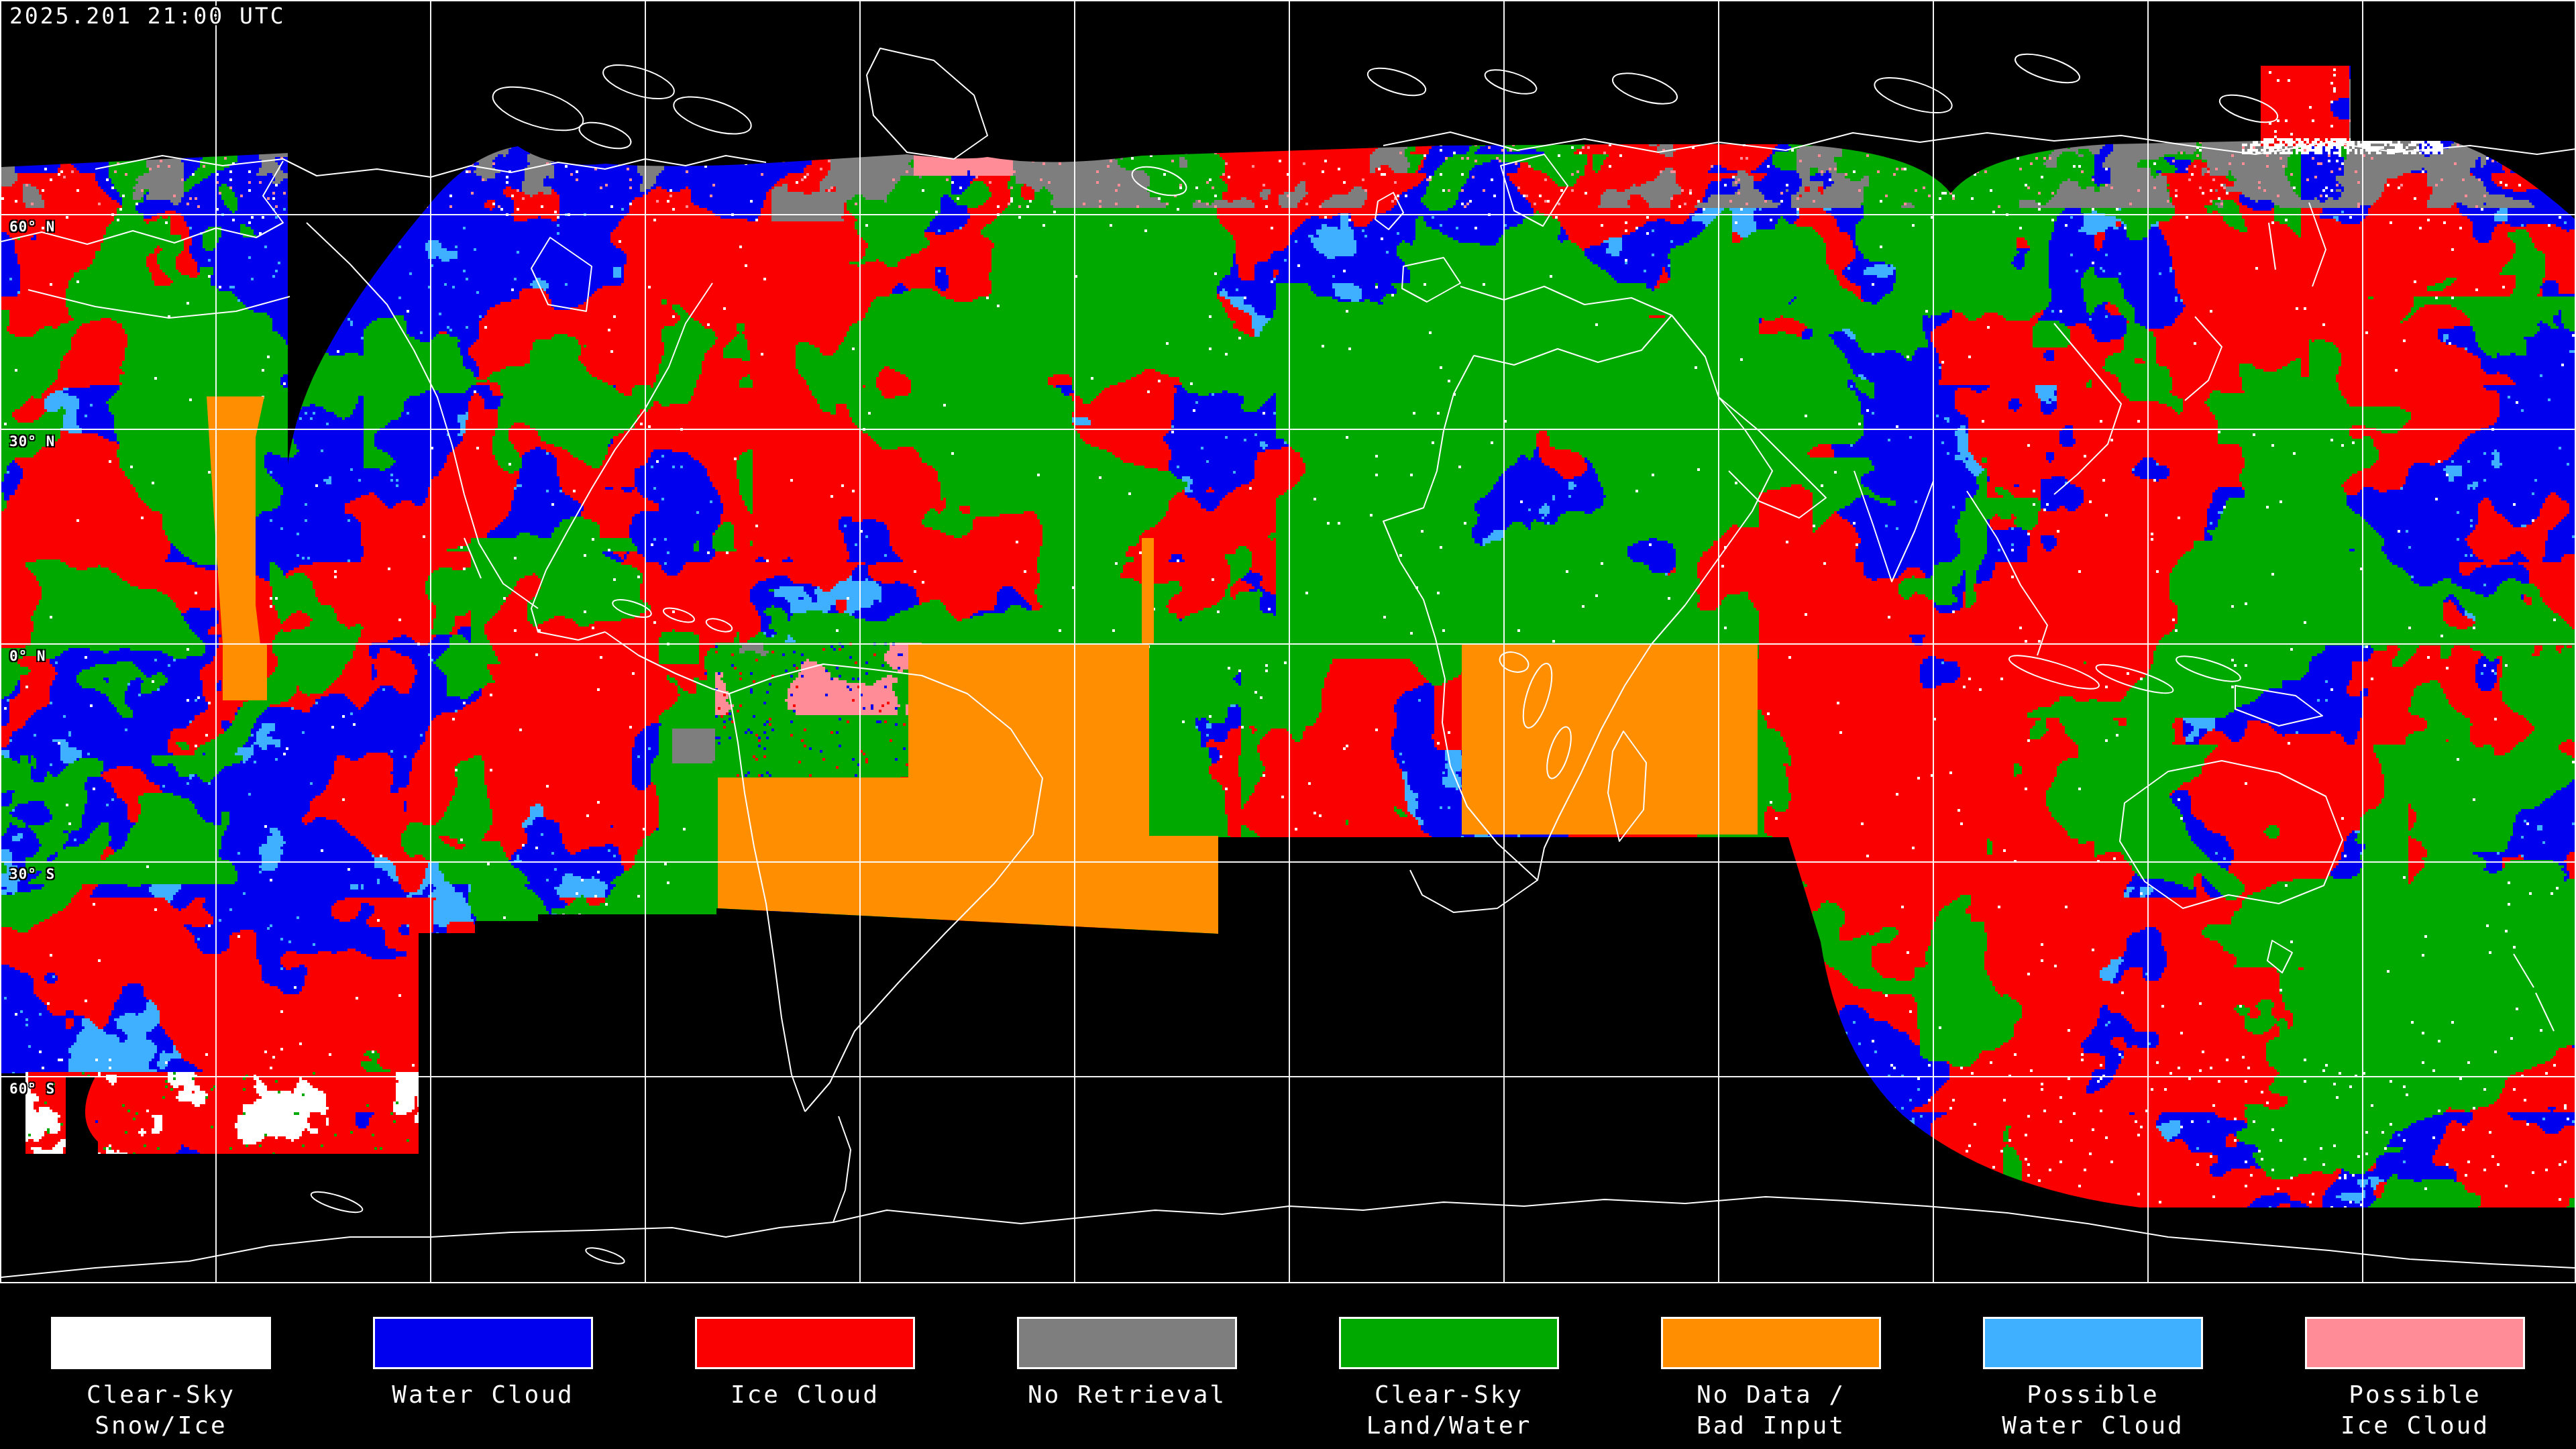 Image resolution: width=2576 pixels, height=1449 pixels. I want to click on legend-item-clear-sky-land-water: Clear-Sky Land/Water, so click(1449, 1366).